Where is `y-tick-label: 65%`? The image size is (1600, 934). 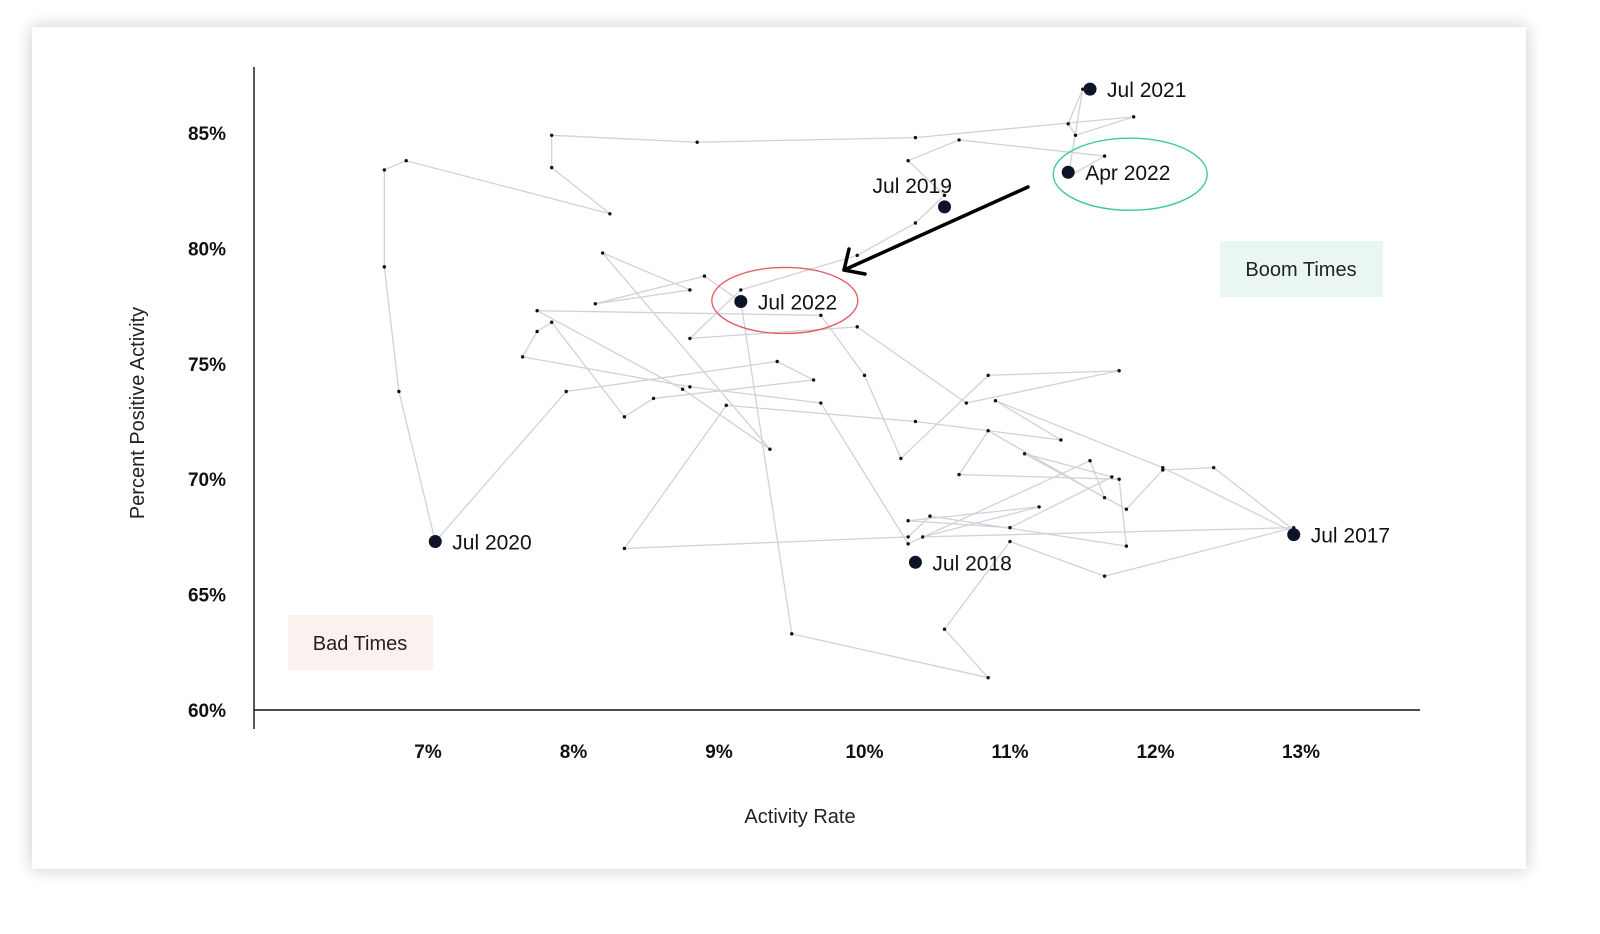
y-tick-label: 65% is located at coordinates (207, 596).